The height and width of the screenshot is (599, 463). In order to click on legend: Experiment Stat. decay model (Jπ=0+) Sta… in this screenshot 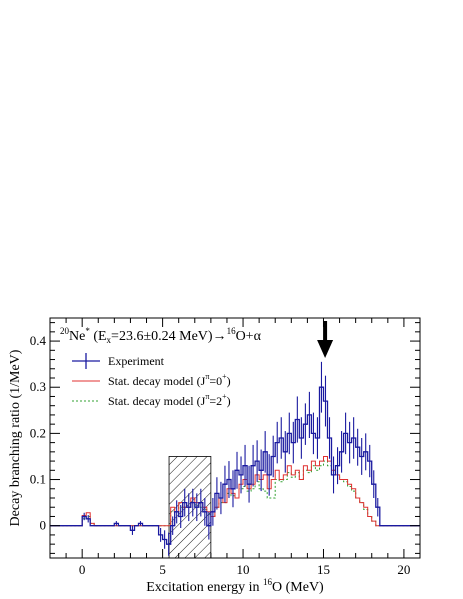, I will do `click(151, 380)`.